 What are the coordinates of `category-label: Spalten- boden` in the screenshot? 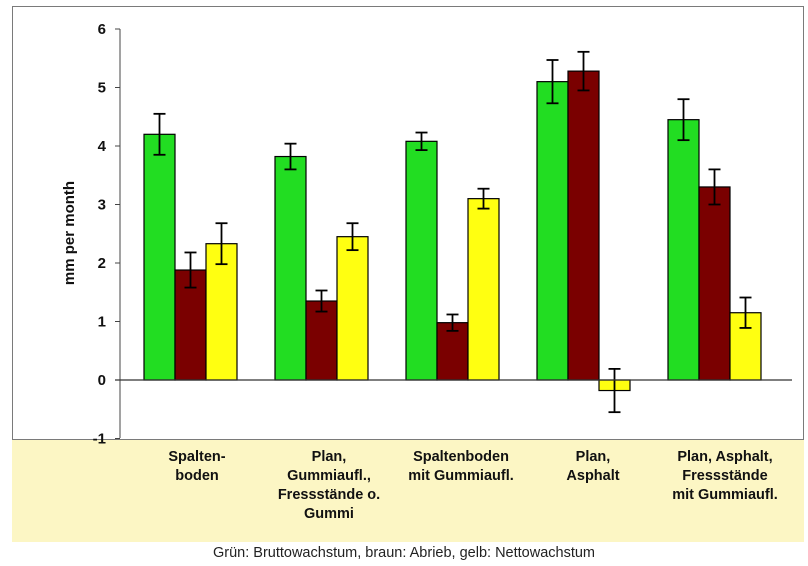 It's located at (197, 466).